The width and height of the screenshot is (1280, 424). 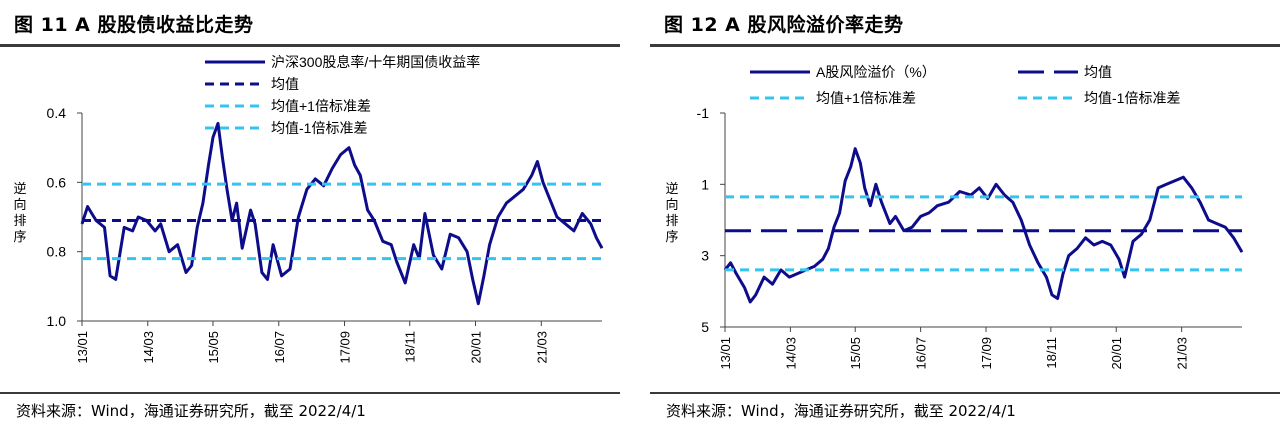 What do you see at coordinates (57, 321) in the screenshot?
I see `y-tick-label: 1.0` at bounding box center [57, 321].